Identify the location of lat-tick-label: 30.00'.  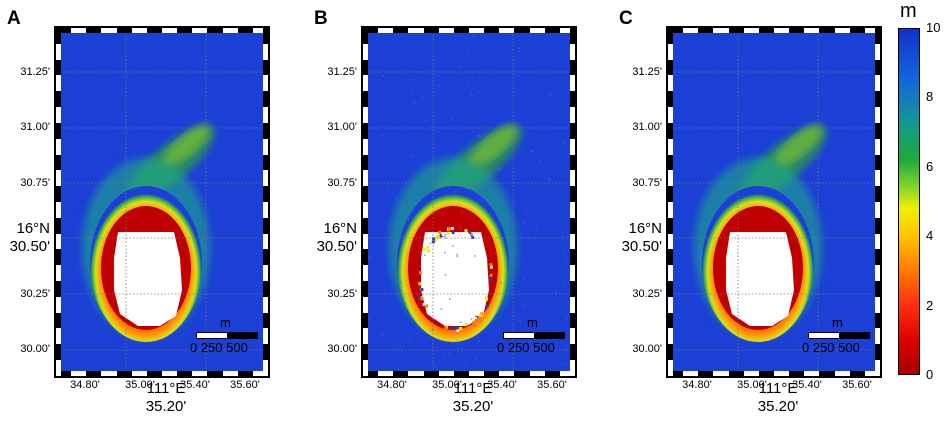
(335, 349).